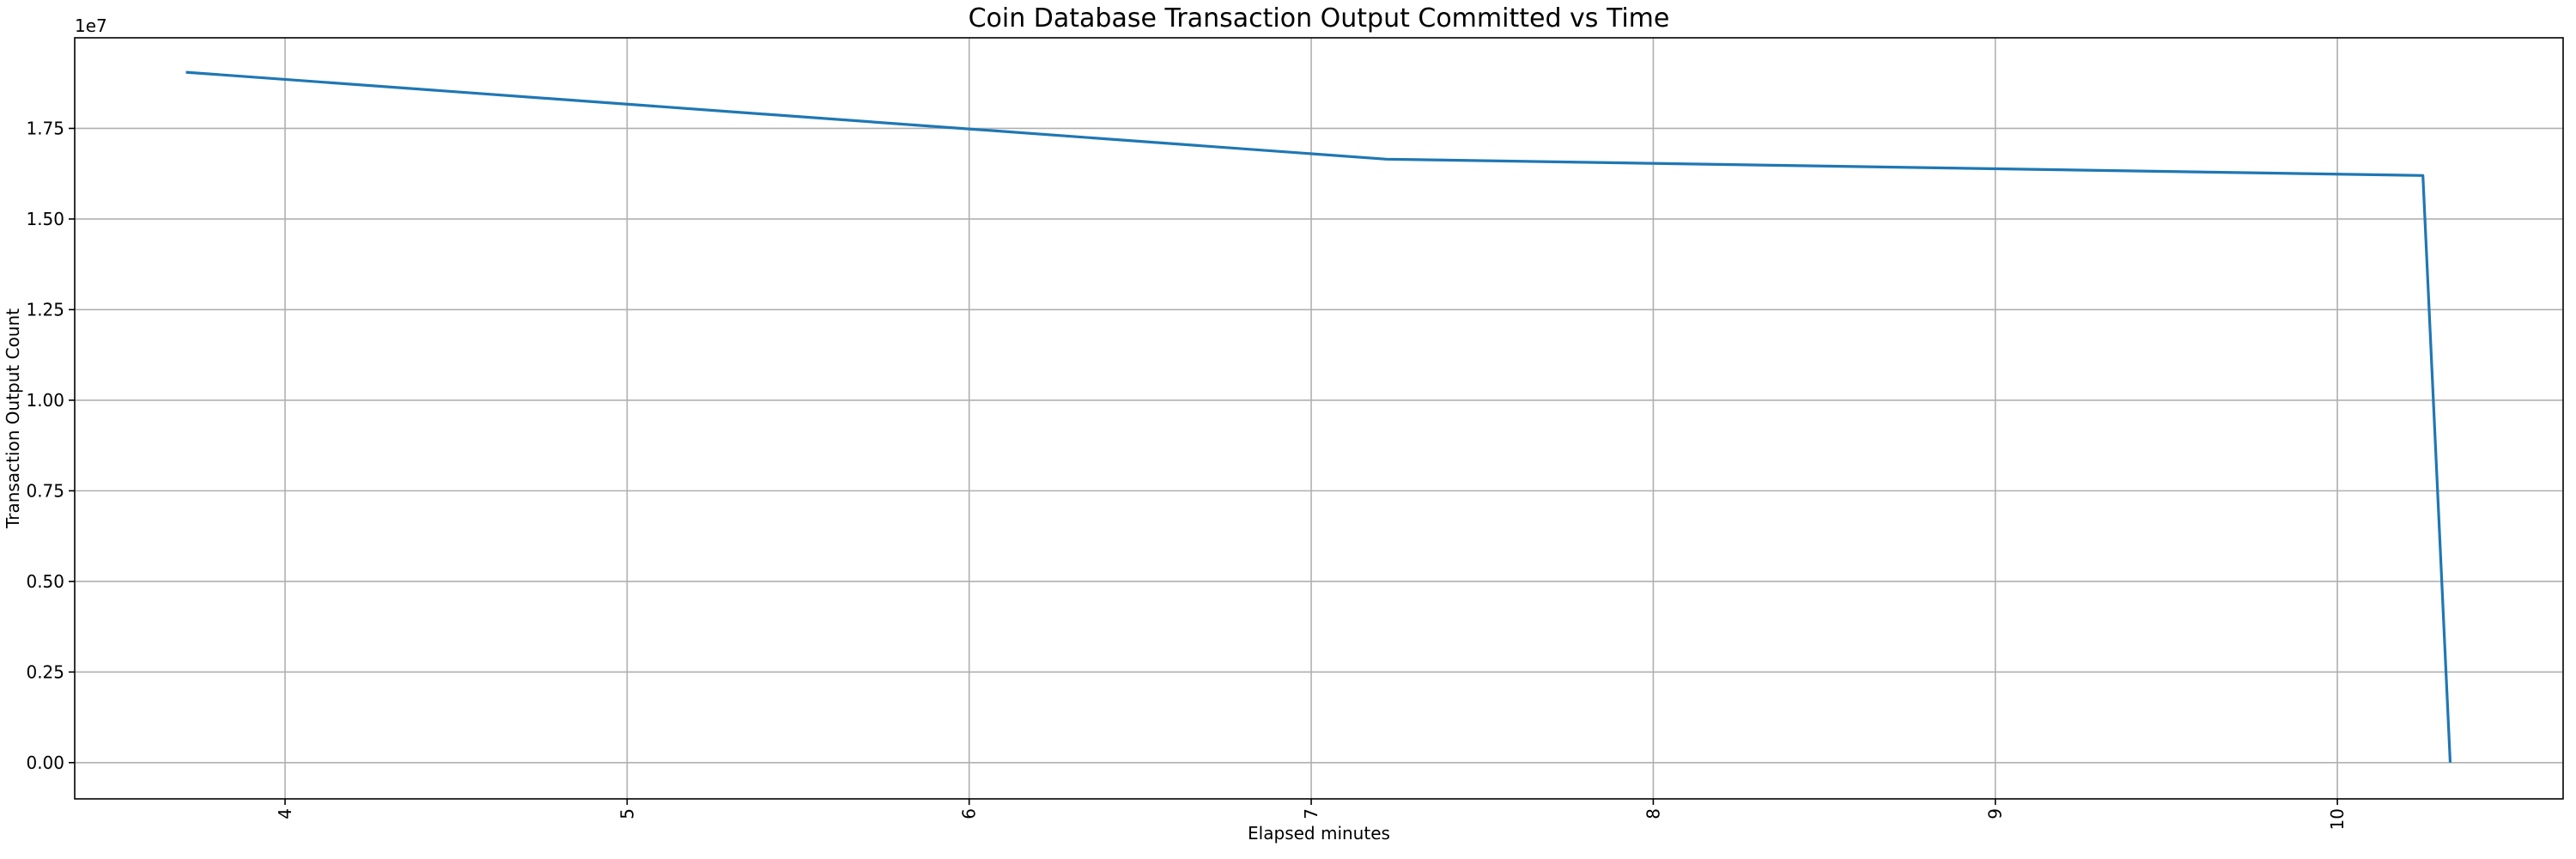  What do you see at coordinates (45, 582) in the screenshot?
I see `y-tick-label: 0.50` at bounding box center [45, 582].